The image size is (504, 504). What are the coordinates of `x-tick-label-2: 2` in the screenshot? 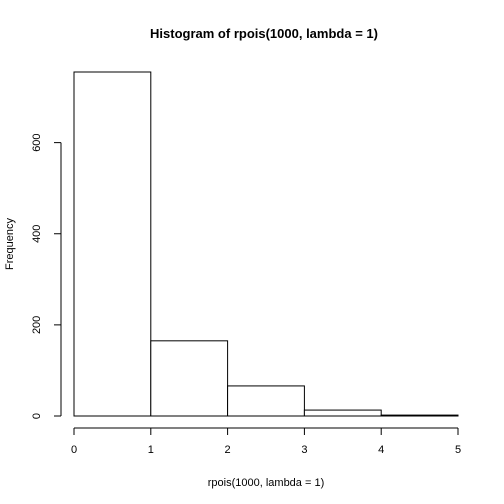 It's located at (228, 450).